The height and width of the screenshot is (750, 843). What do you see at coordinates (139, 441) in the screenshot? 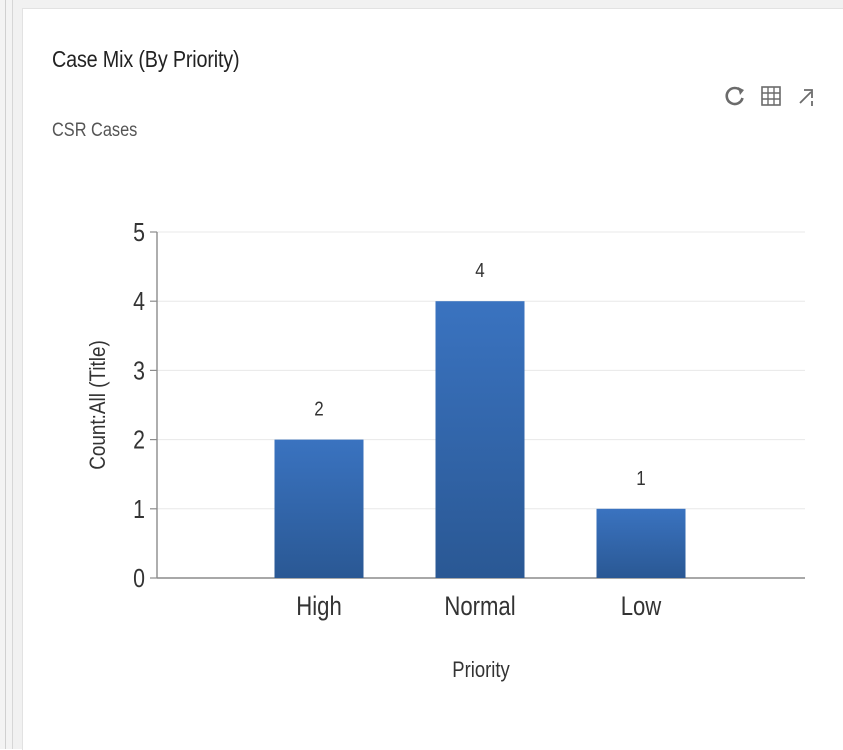
I see `y-tick-label: 2` at bounding box center [139, 441].